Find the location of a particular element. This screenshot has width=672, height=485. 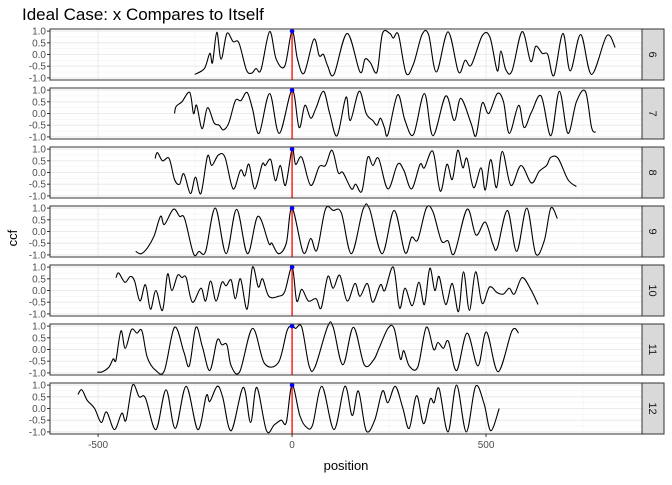

facet-strip-label: 8 is located at coordinates (652, 172).